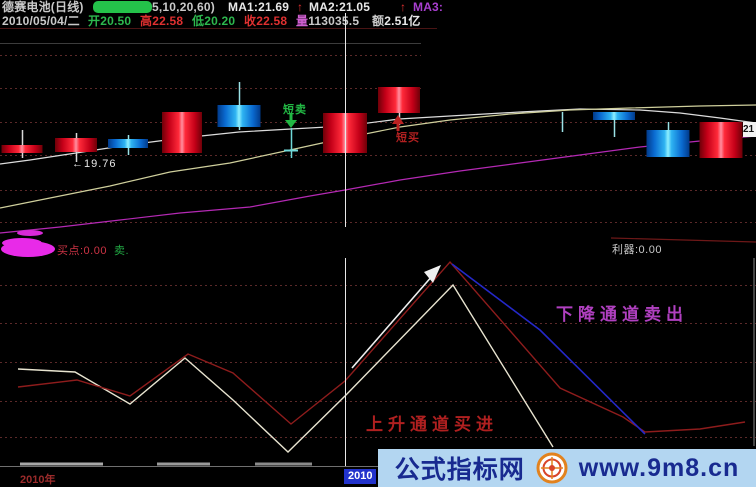  Describe the element at coordinates (378, 136) in the screenshot. I see `ma-line-white` at that location.